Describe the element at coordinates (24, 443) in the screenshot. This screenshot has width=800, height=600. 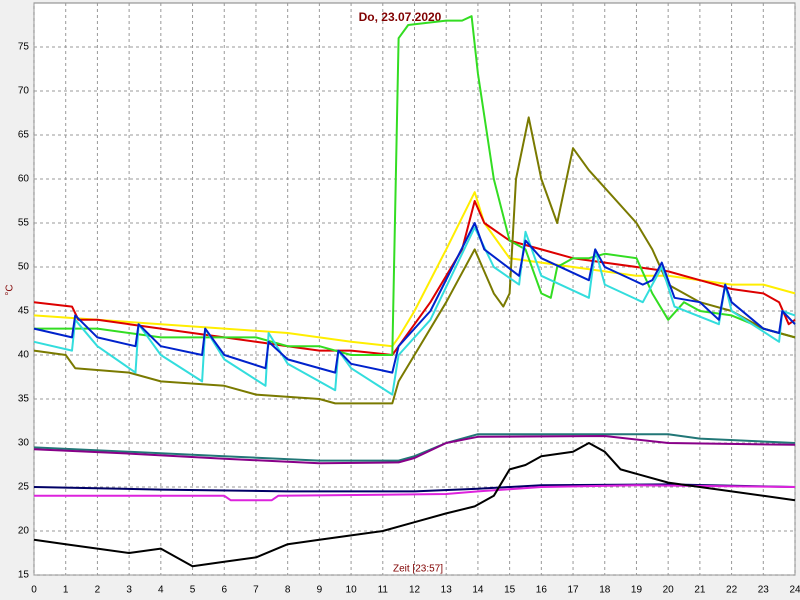
I see `y-tick-label: 30` at that location.